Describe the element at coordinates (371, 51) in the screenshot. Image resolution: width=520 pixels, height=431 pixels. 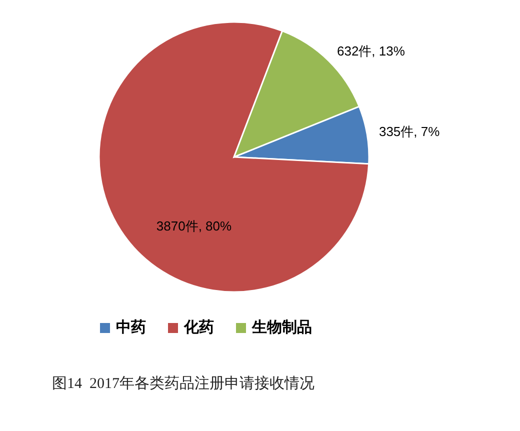
I see `data-label: 632件, 13%` at that location.